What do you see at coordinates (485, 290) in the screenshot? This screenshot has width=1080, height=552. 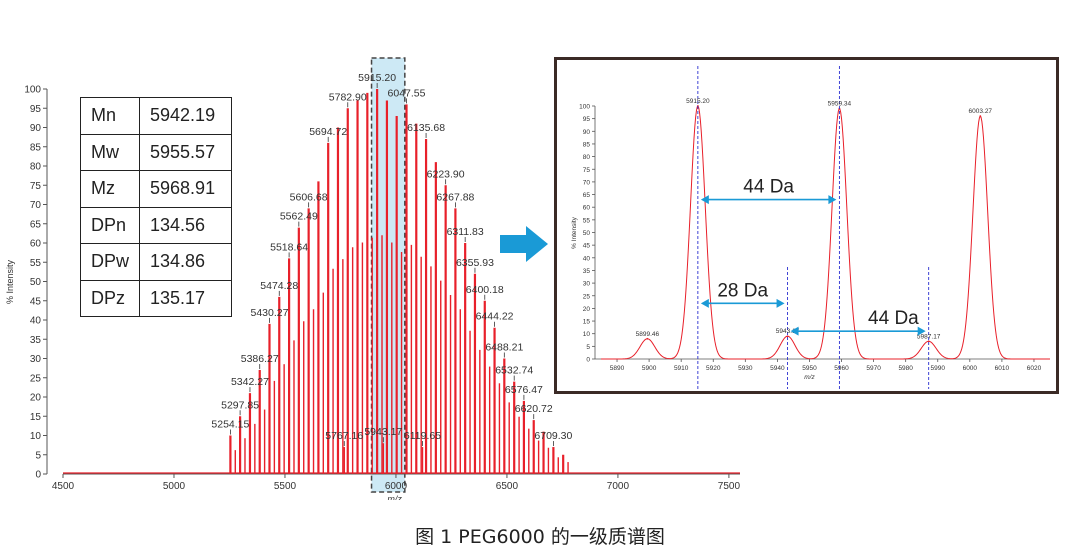 I see `peak-label: 6400.18` at bounding box center [485, 290].